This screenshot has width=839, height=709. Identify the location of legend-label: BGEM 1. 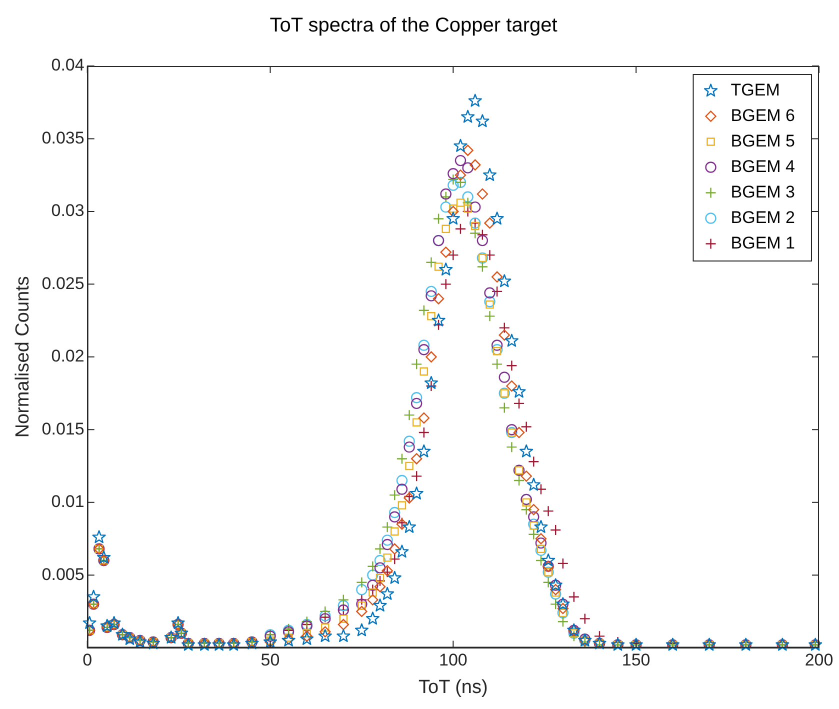
(763, 242).